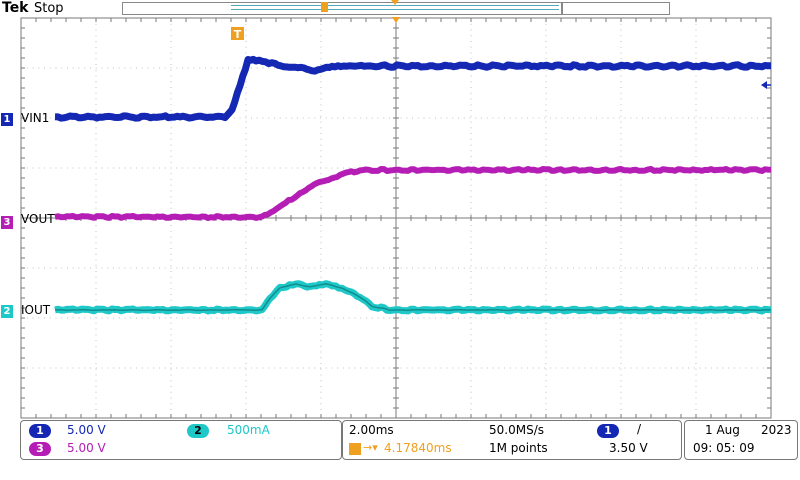  What do you see at coordinates (49, 8) in the screenshot?
I see `acquisition-state: Stop` at bounding box center [49, 8].